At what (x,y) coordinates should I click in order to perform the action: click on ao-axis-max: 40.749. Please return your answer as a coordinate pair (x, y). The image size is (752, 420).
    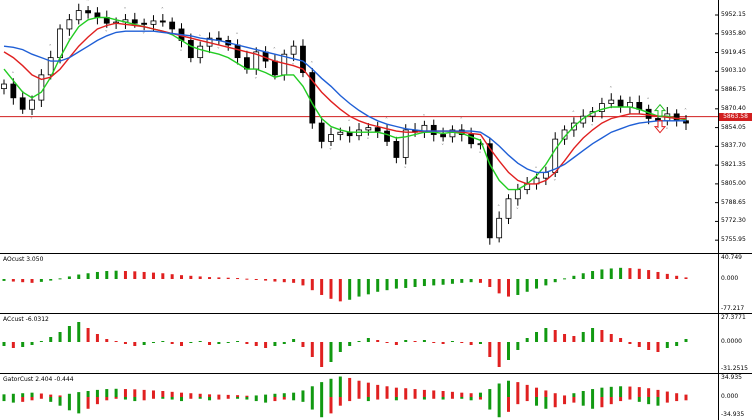
    Looking at the image, I should click on (731, 257).